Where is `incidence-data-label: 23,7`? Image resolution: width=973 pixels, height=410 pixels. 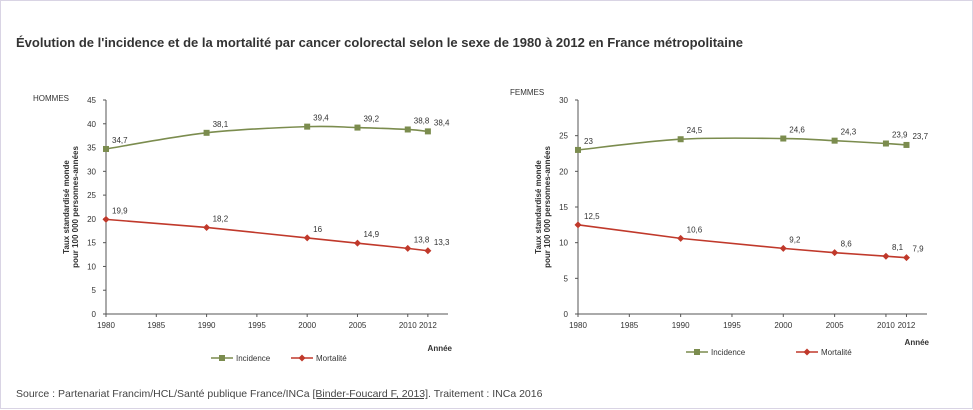
incidence-data-label: 23,7 is located at coordinates (920, 136).